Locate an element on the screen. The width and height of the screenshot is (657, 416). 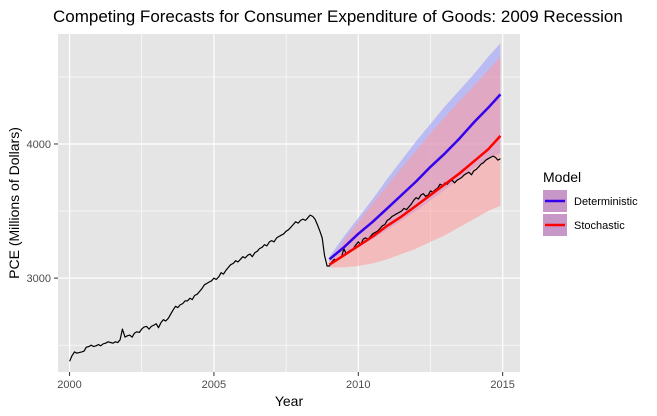
forecast-bands is located at coordinates (415, 155).